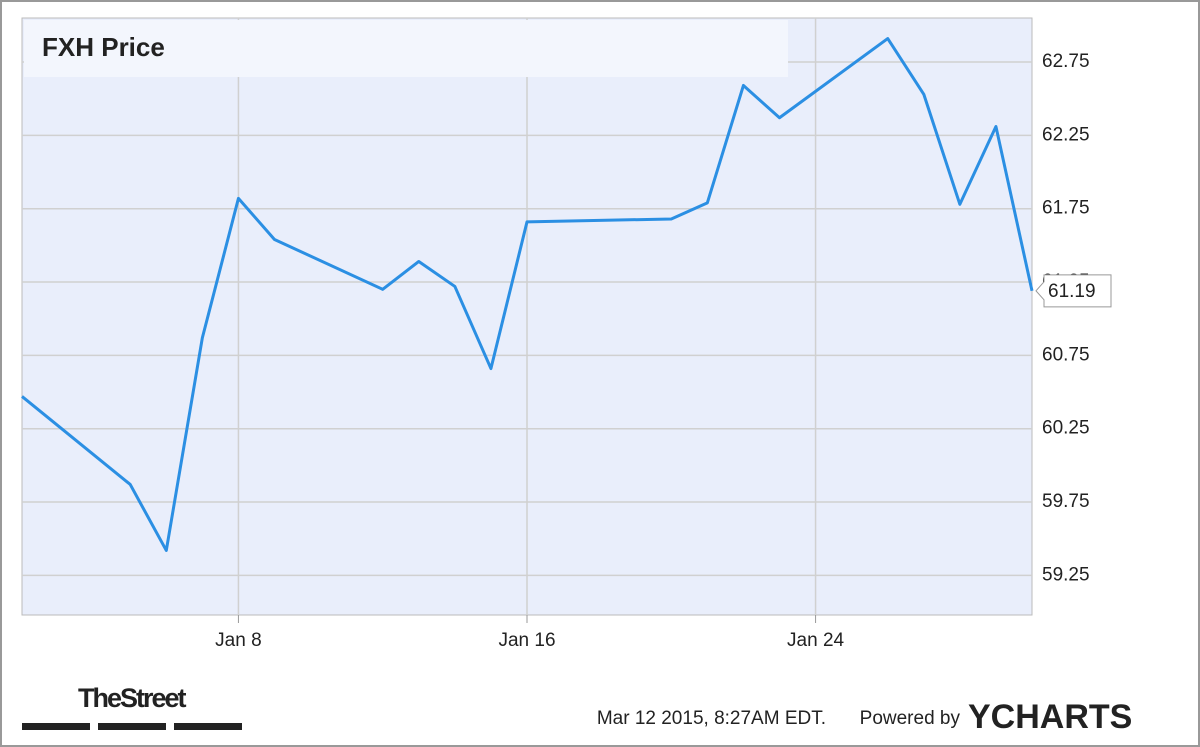 The width and height of the screenshot is (1200, 747). I want to click on chart-title: FXH Price, so click(103, 47).